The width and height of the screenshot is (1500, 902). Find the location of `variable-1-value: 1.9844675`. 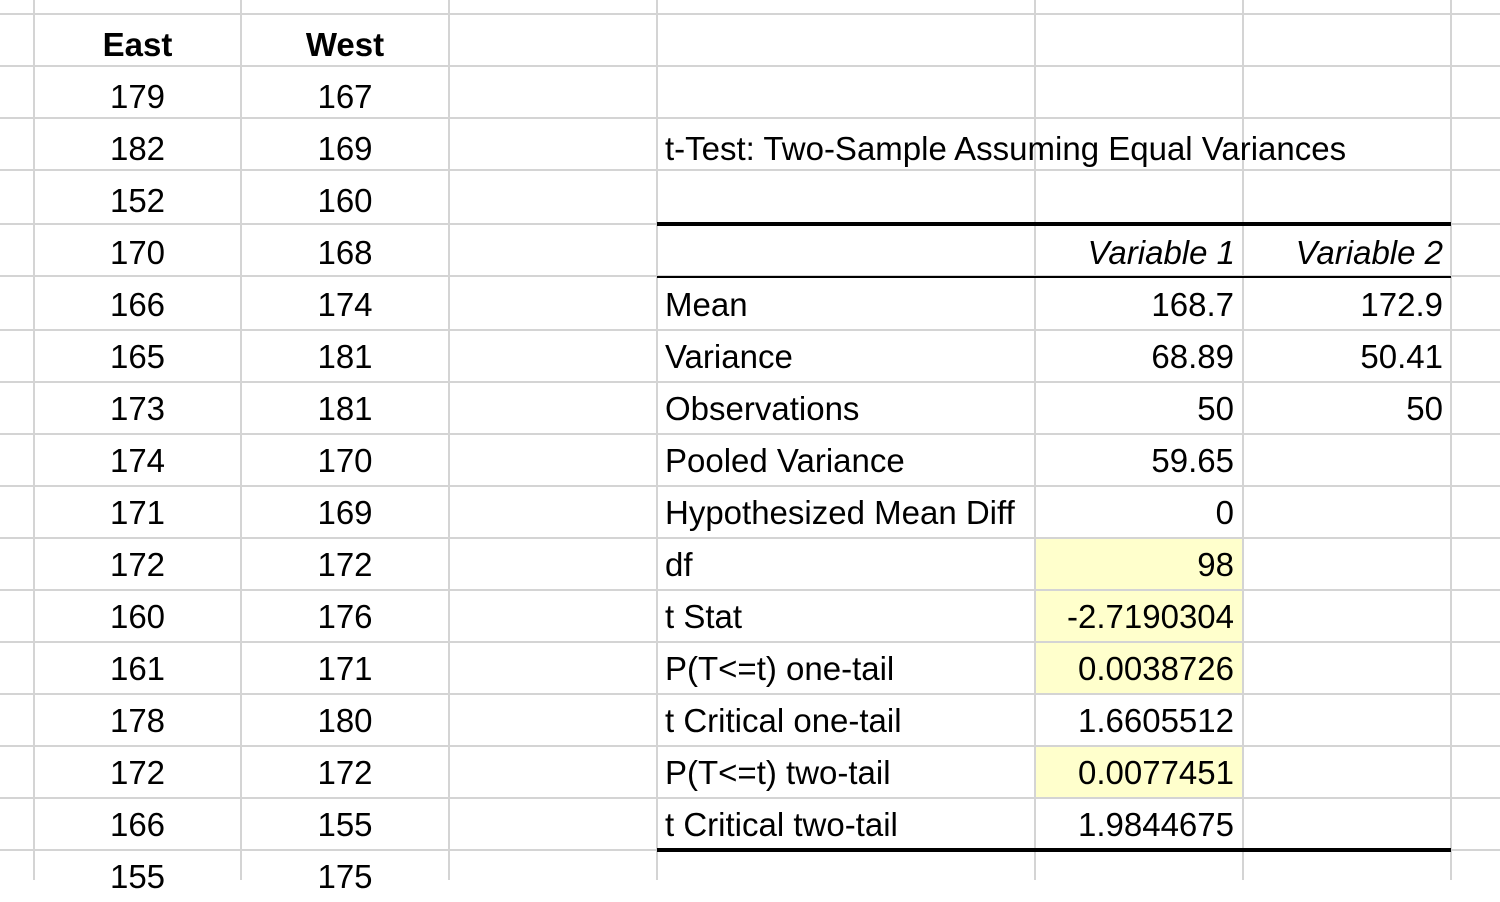

variable-1-value: 1.9844675 is located at coordinates (1156, 824).